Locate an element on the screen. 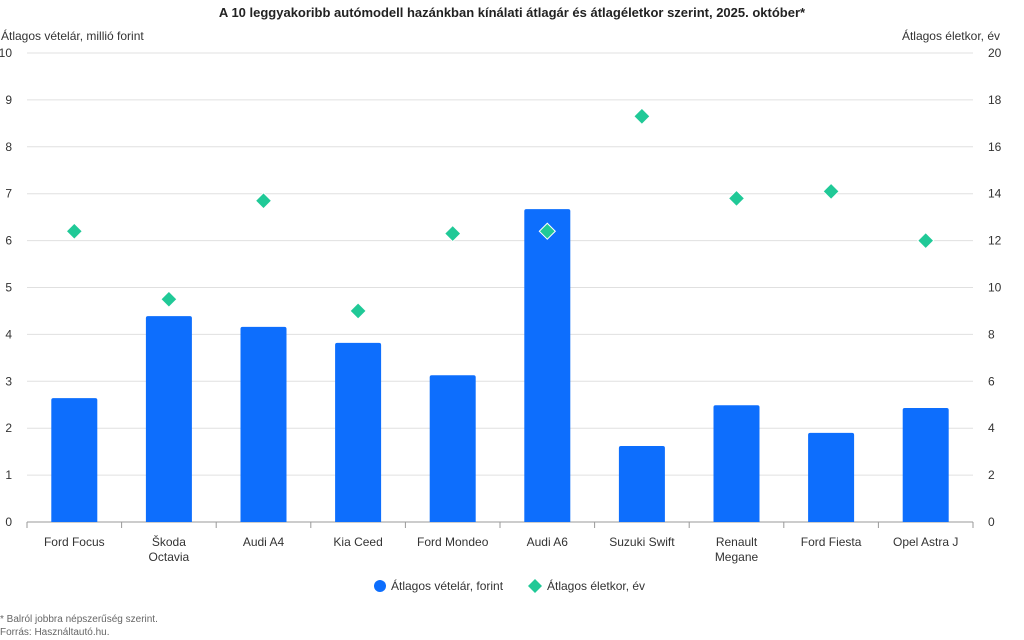 The image size is (1024, 640). x-tick-label: Audi A4 is located at coordinates (264, 542).